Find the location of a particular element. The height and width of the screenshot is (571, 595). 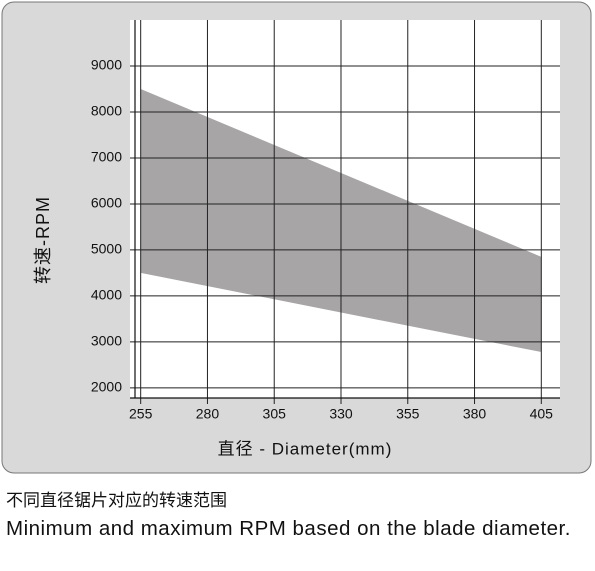

y-tick-label: 7000 is located at coordinates (106, 157).